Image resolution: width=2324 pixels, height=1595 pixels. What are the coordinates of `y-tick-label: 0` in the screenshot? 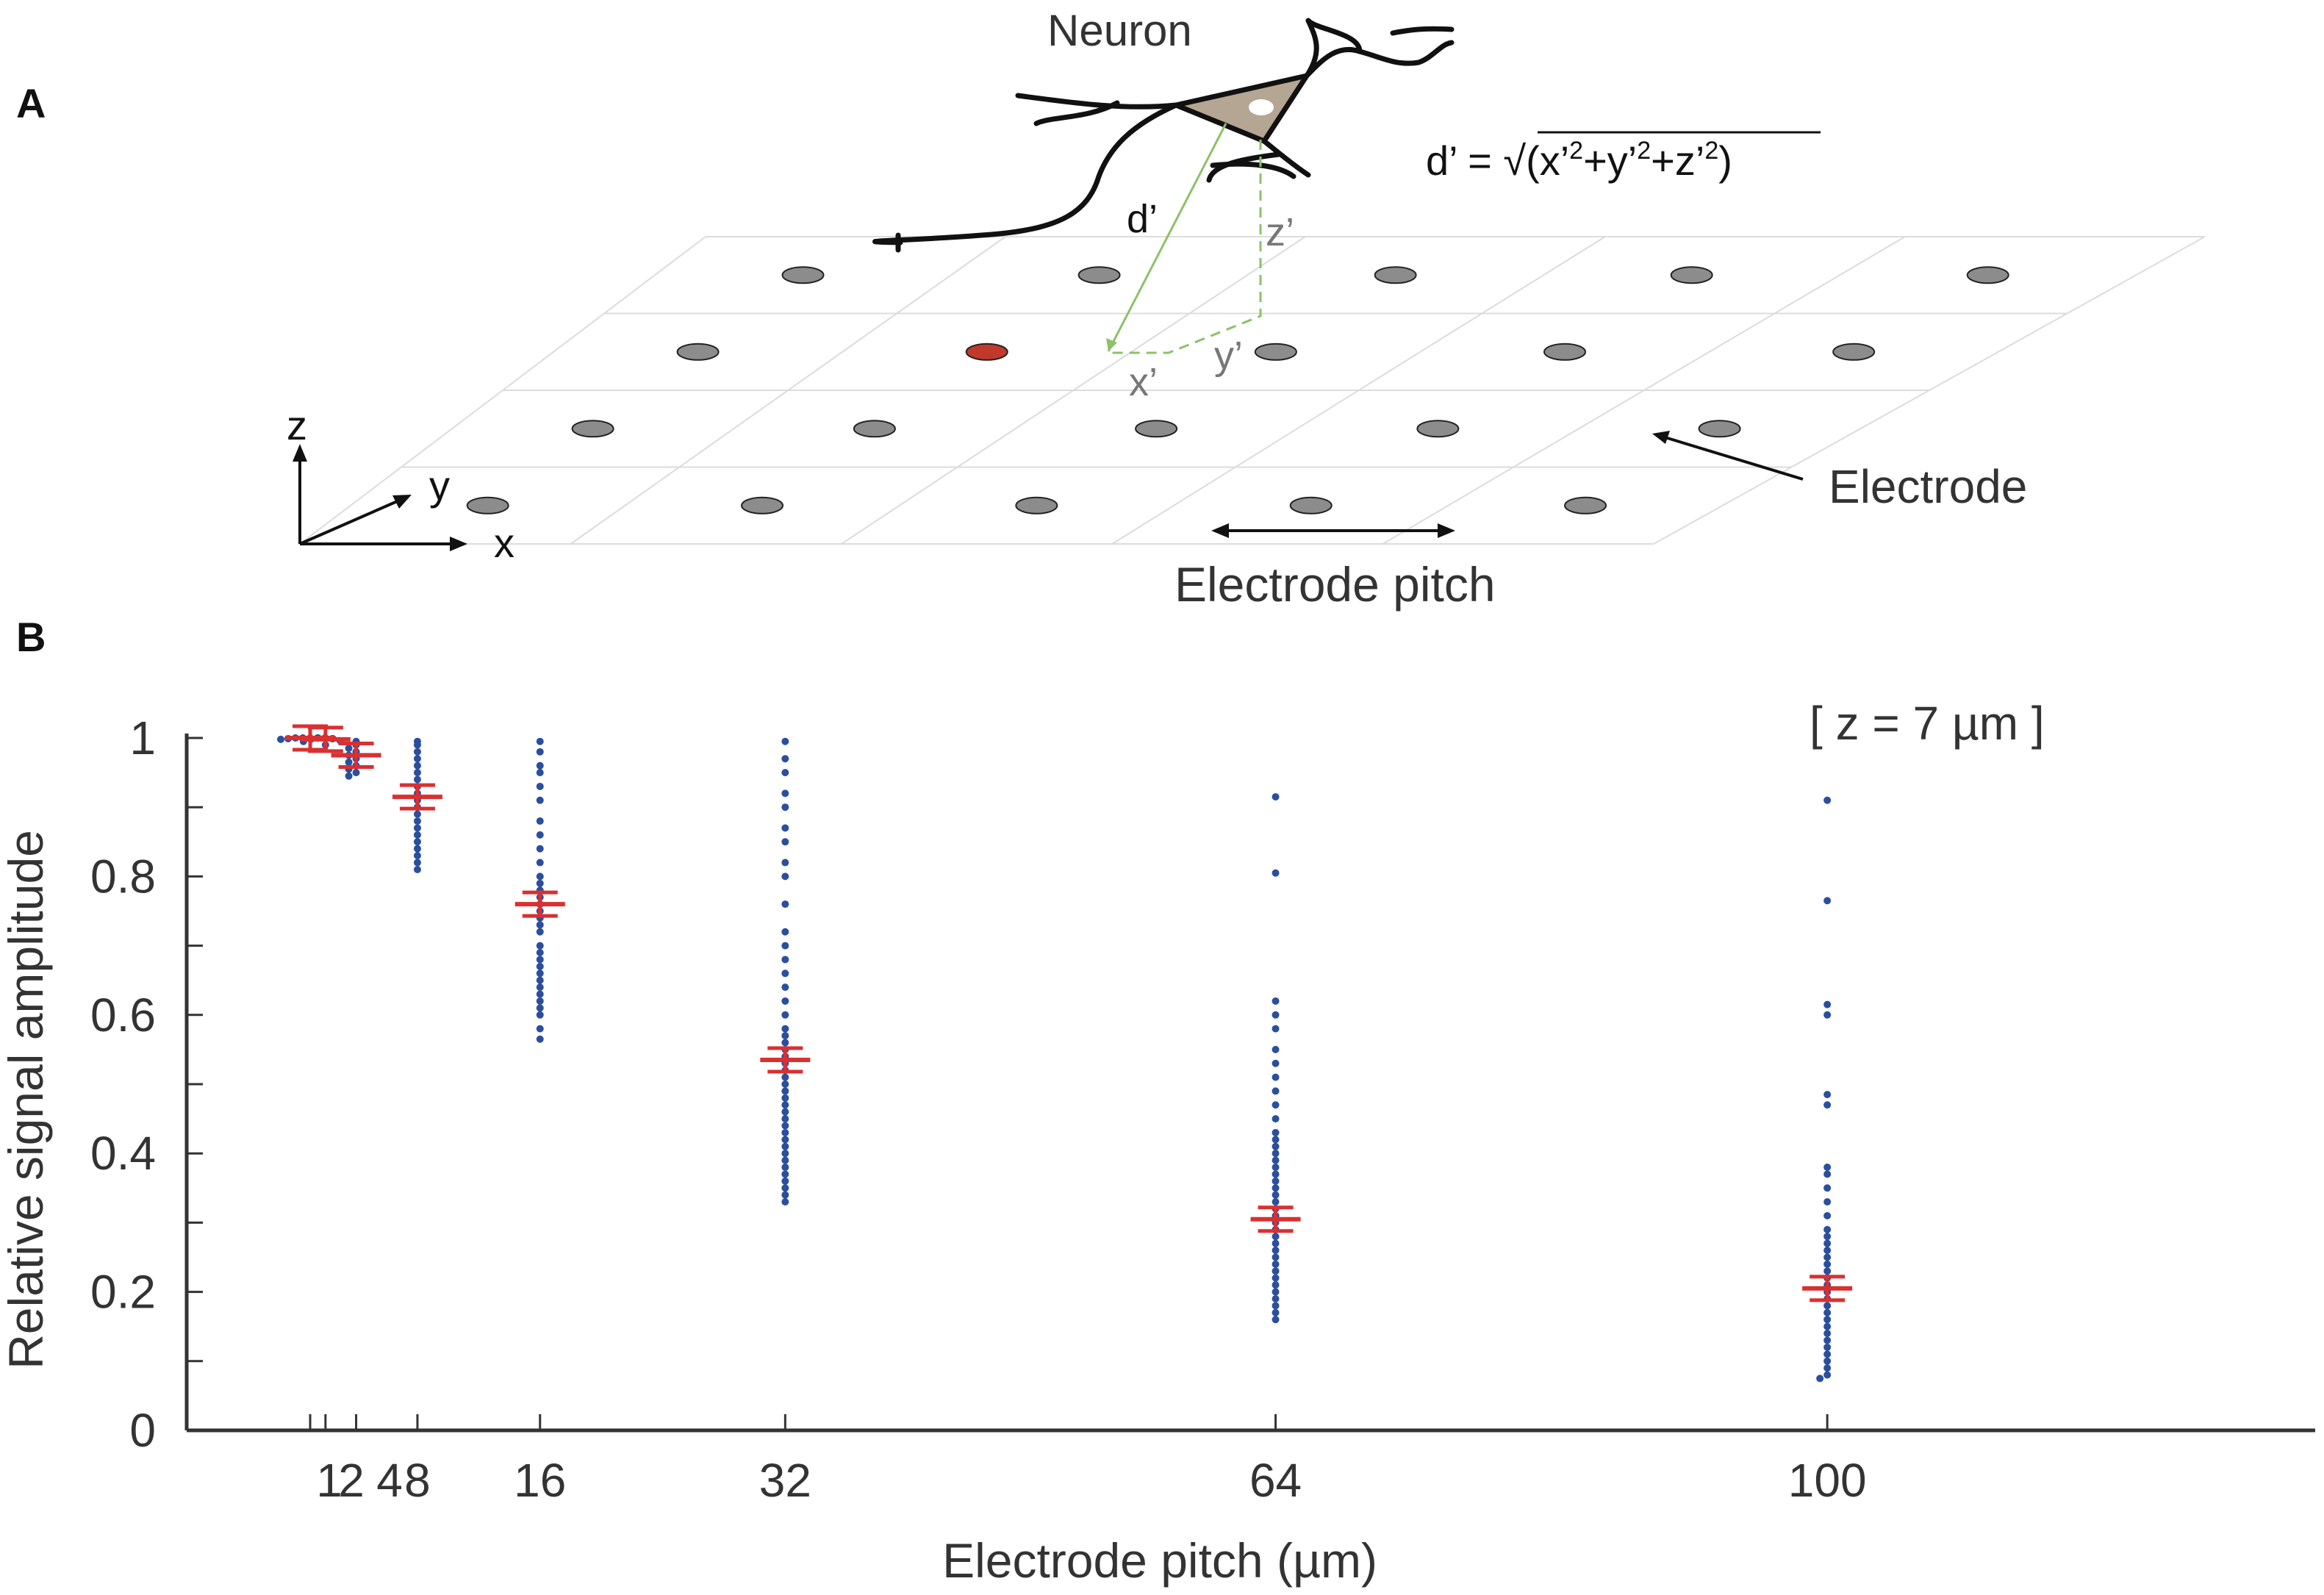 It's located at (142, 1430).